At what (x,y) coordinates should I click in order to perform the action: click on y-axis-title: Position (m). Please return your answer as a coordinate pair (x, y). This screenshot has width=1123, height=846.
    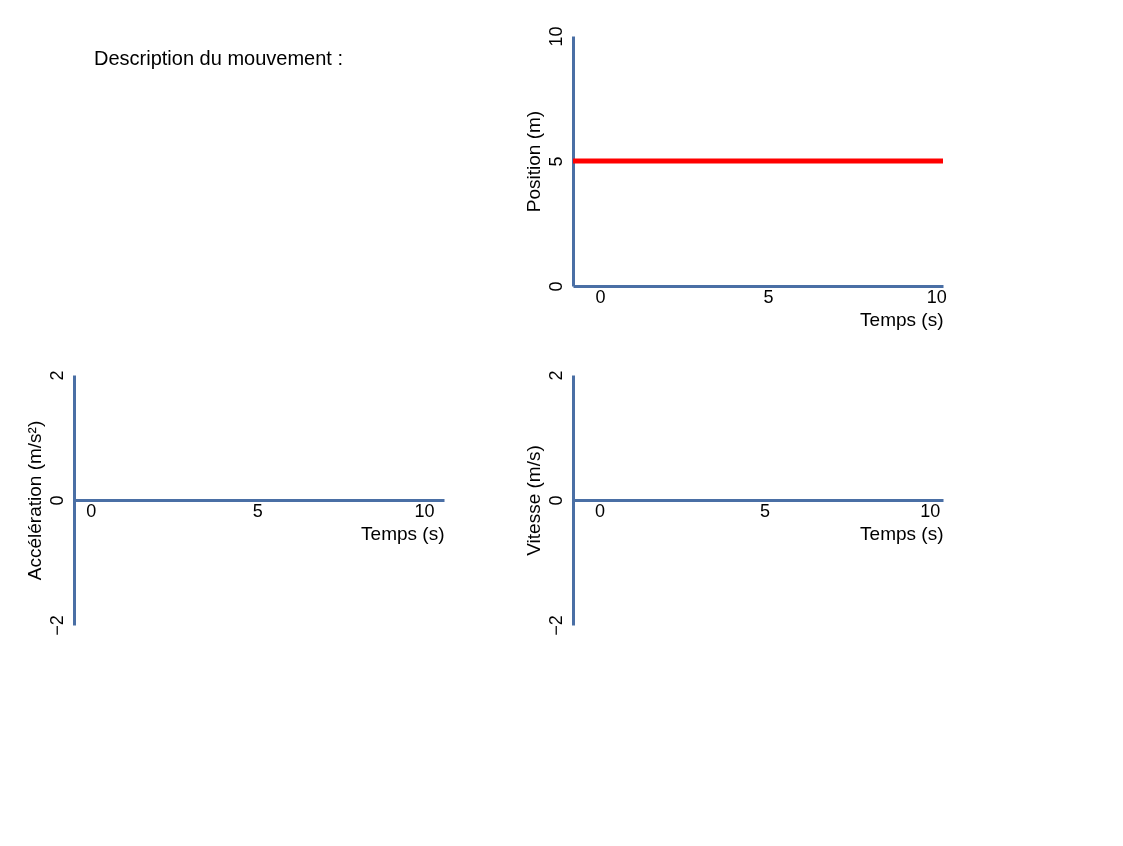
    Looking at the image, I should click on (533, 161).